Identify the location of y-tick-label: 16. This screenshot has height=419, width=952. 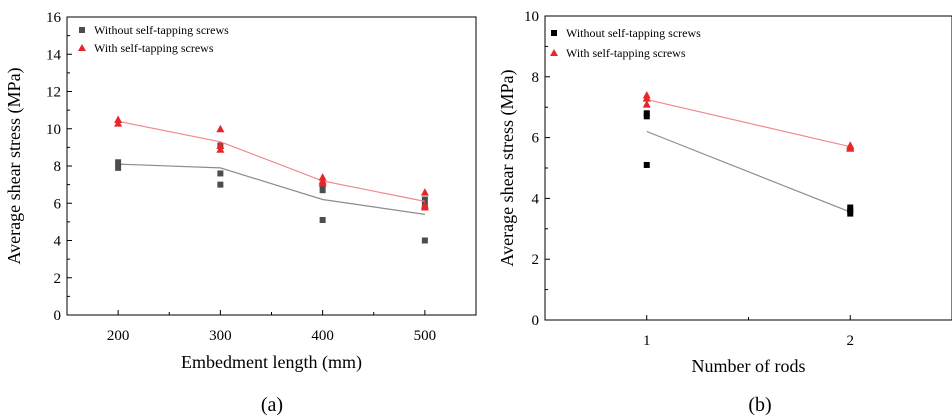
(54, 18).